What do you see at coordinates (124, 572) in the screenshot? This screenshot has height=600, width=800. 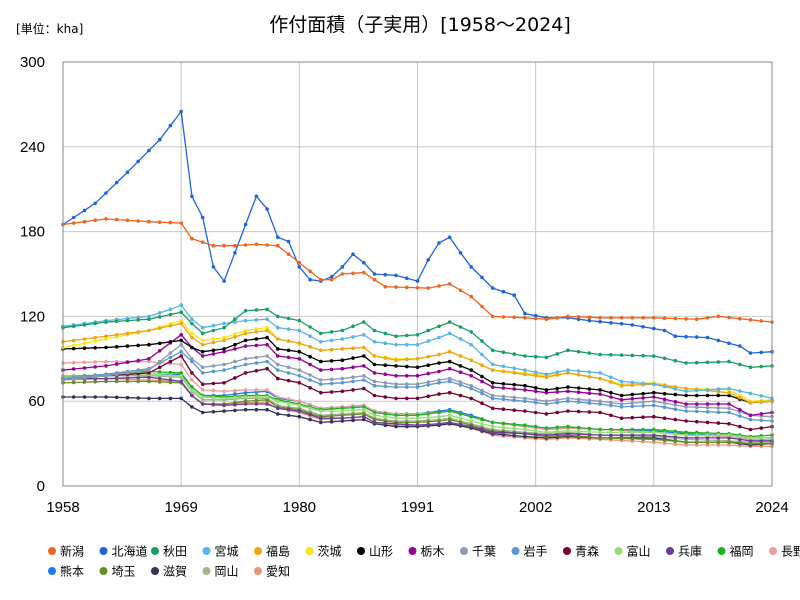 I see `legend-label: 埼玉` at bounding box center [124, 572].